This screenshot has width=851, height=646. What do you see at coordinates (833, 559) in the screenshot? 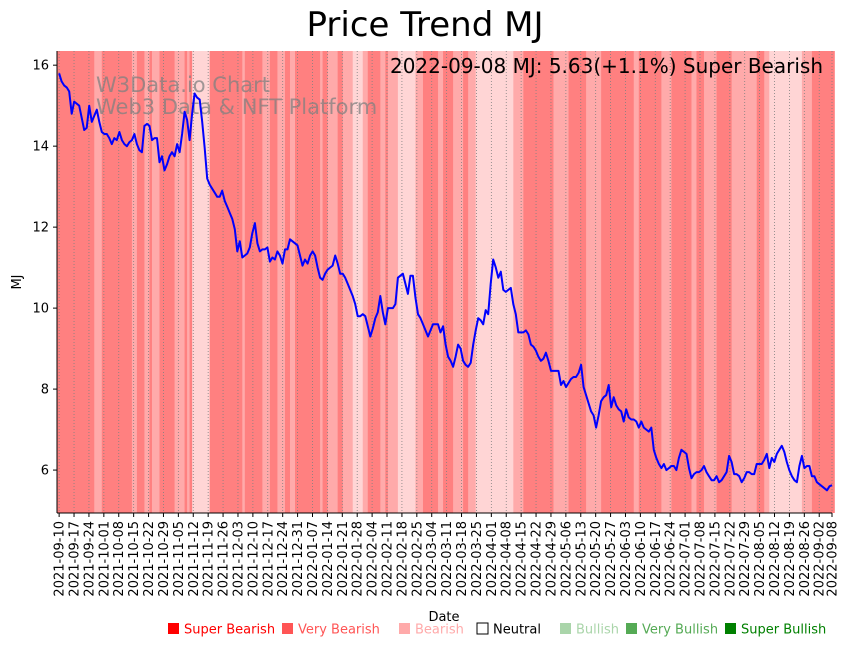
I see `x-tick-label: 2022-09-08` at bounding box center [833, 559].